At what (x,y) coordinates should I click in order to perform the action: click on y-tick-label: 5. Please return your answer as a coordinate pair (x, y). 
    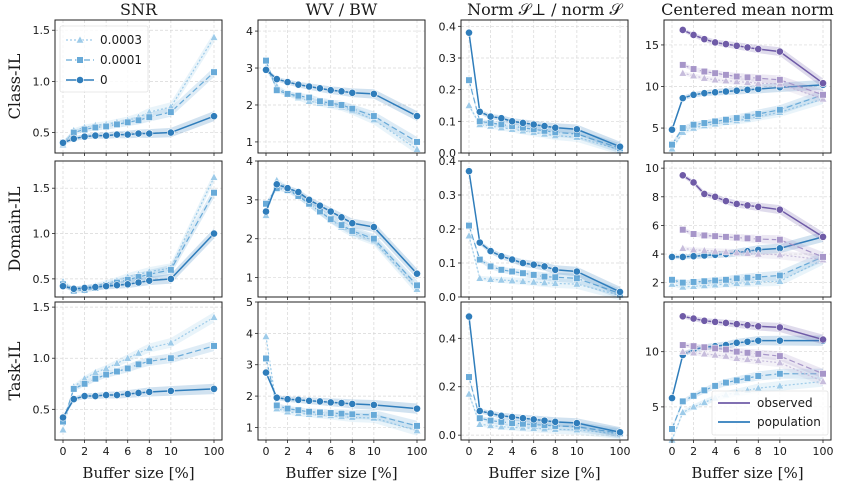
    Looking at the image, I should click on (655, 407).